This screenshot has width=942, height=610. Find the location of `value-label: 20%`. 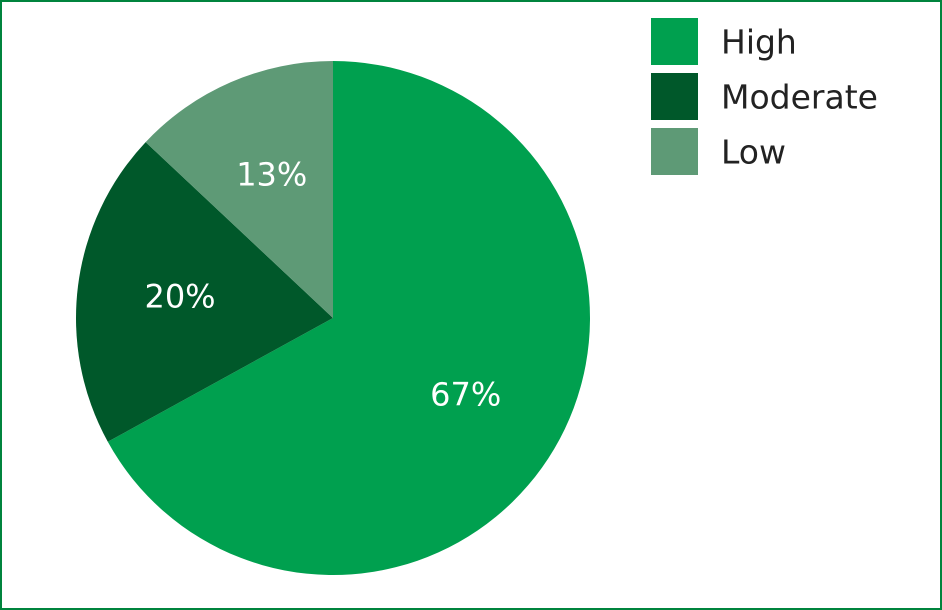

value-label: 20% is located at coordinates (179, 297).